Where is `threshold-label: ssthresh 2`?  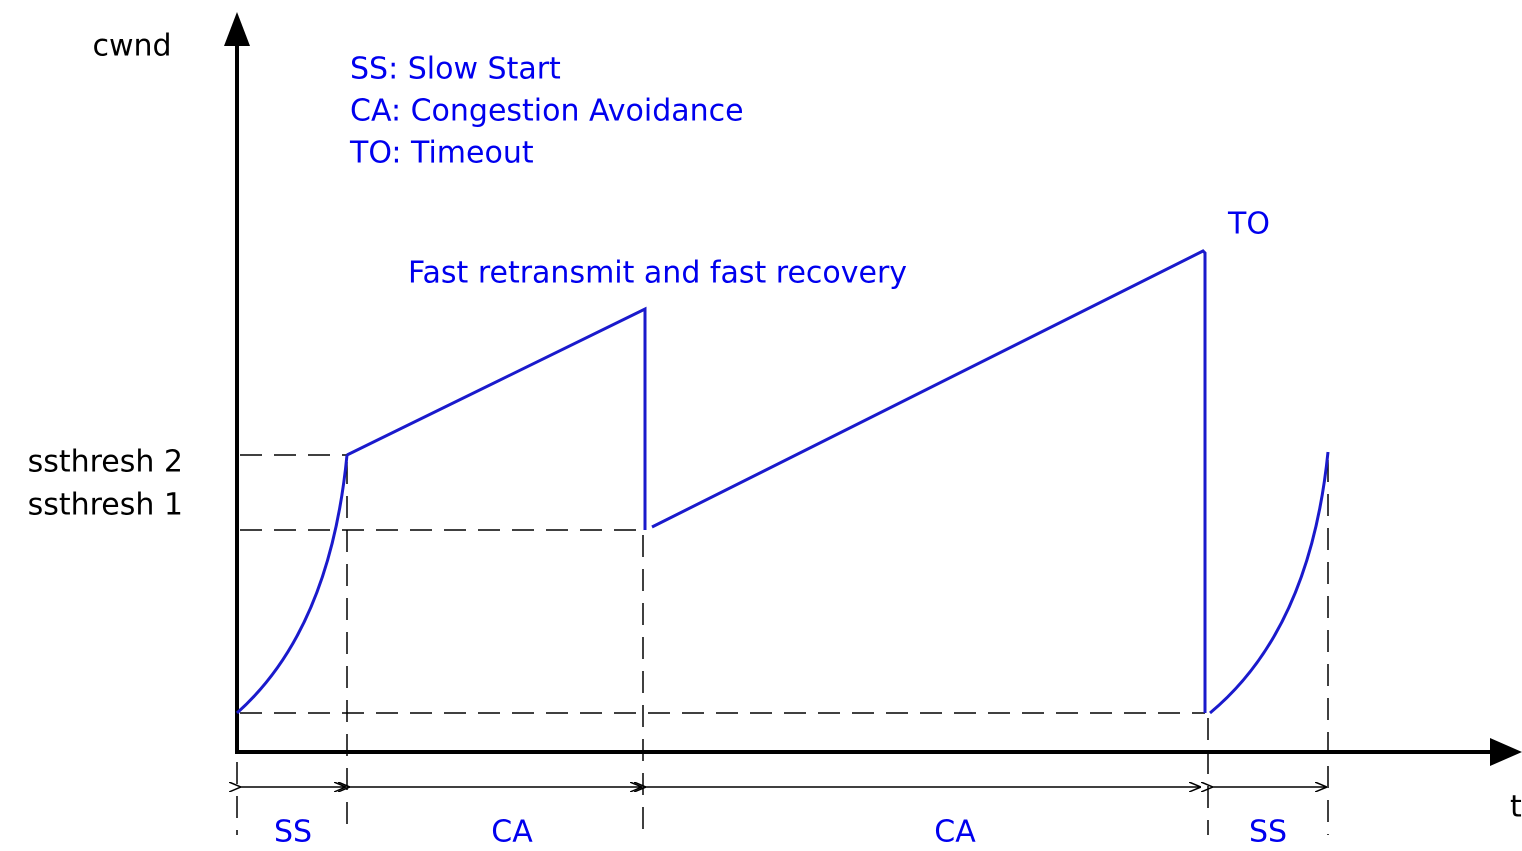
threshold-label: ssthresh 2 is located at coordinates (105, 462).